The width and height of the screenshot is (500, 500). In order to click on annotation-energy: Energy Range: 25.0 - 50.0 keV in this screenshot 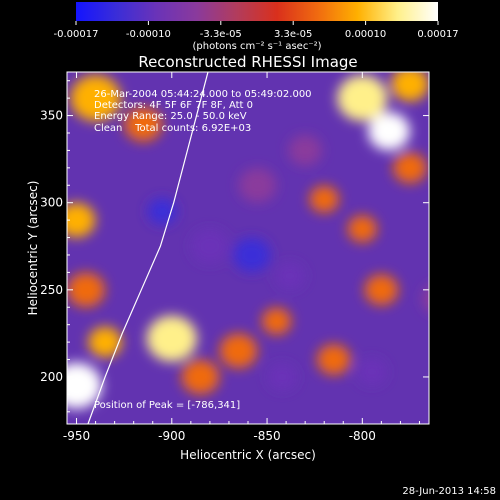, I will do `click(170, 116)`.